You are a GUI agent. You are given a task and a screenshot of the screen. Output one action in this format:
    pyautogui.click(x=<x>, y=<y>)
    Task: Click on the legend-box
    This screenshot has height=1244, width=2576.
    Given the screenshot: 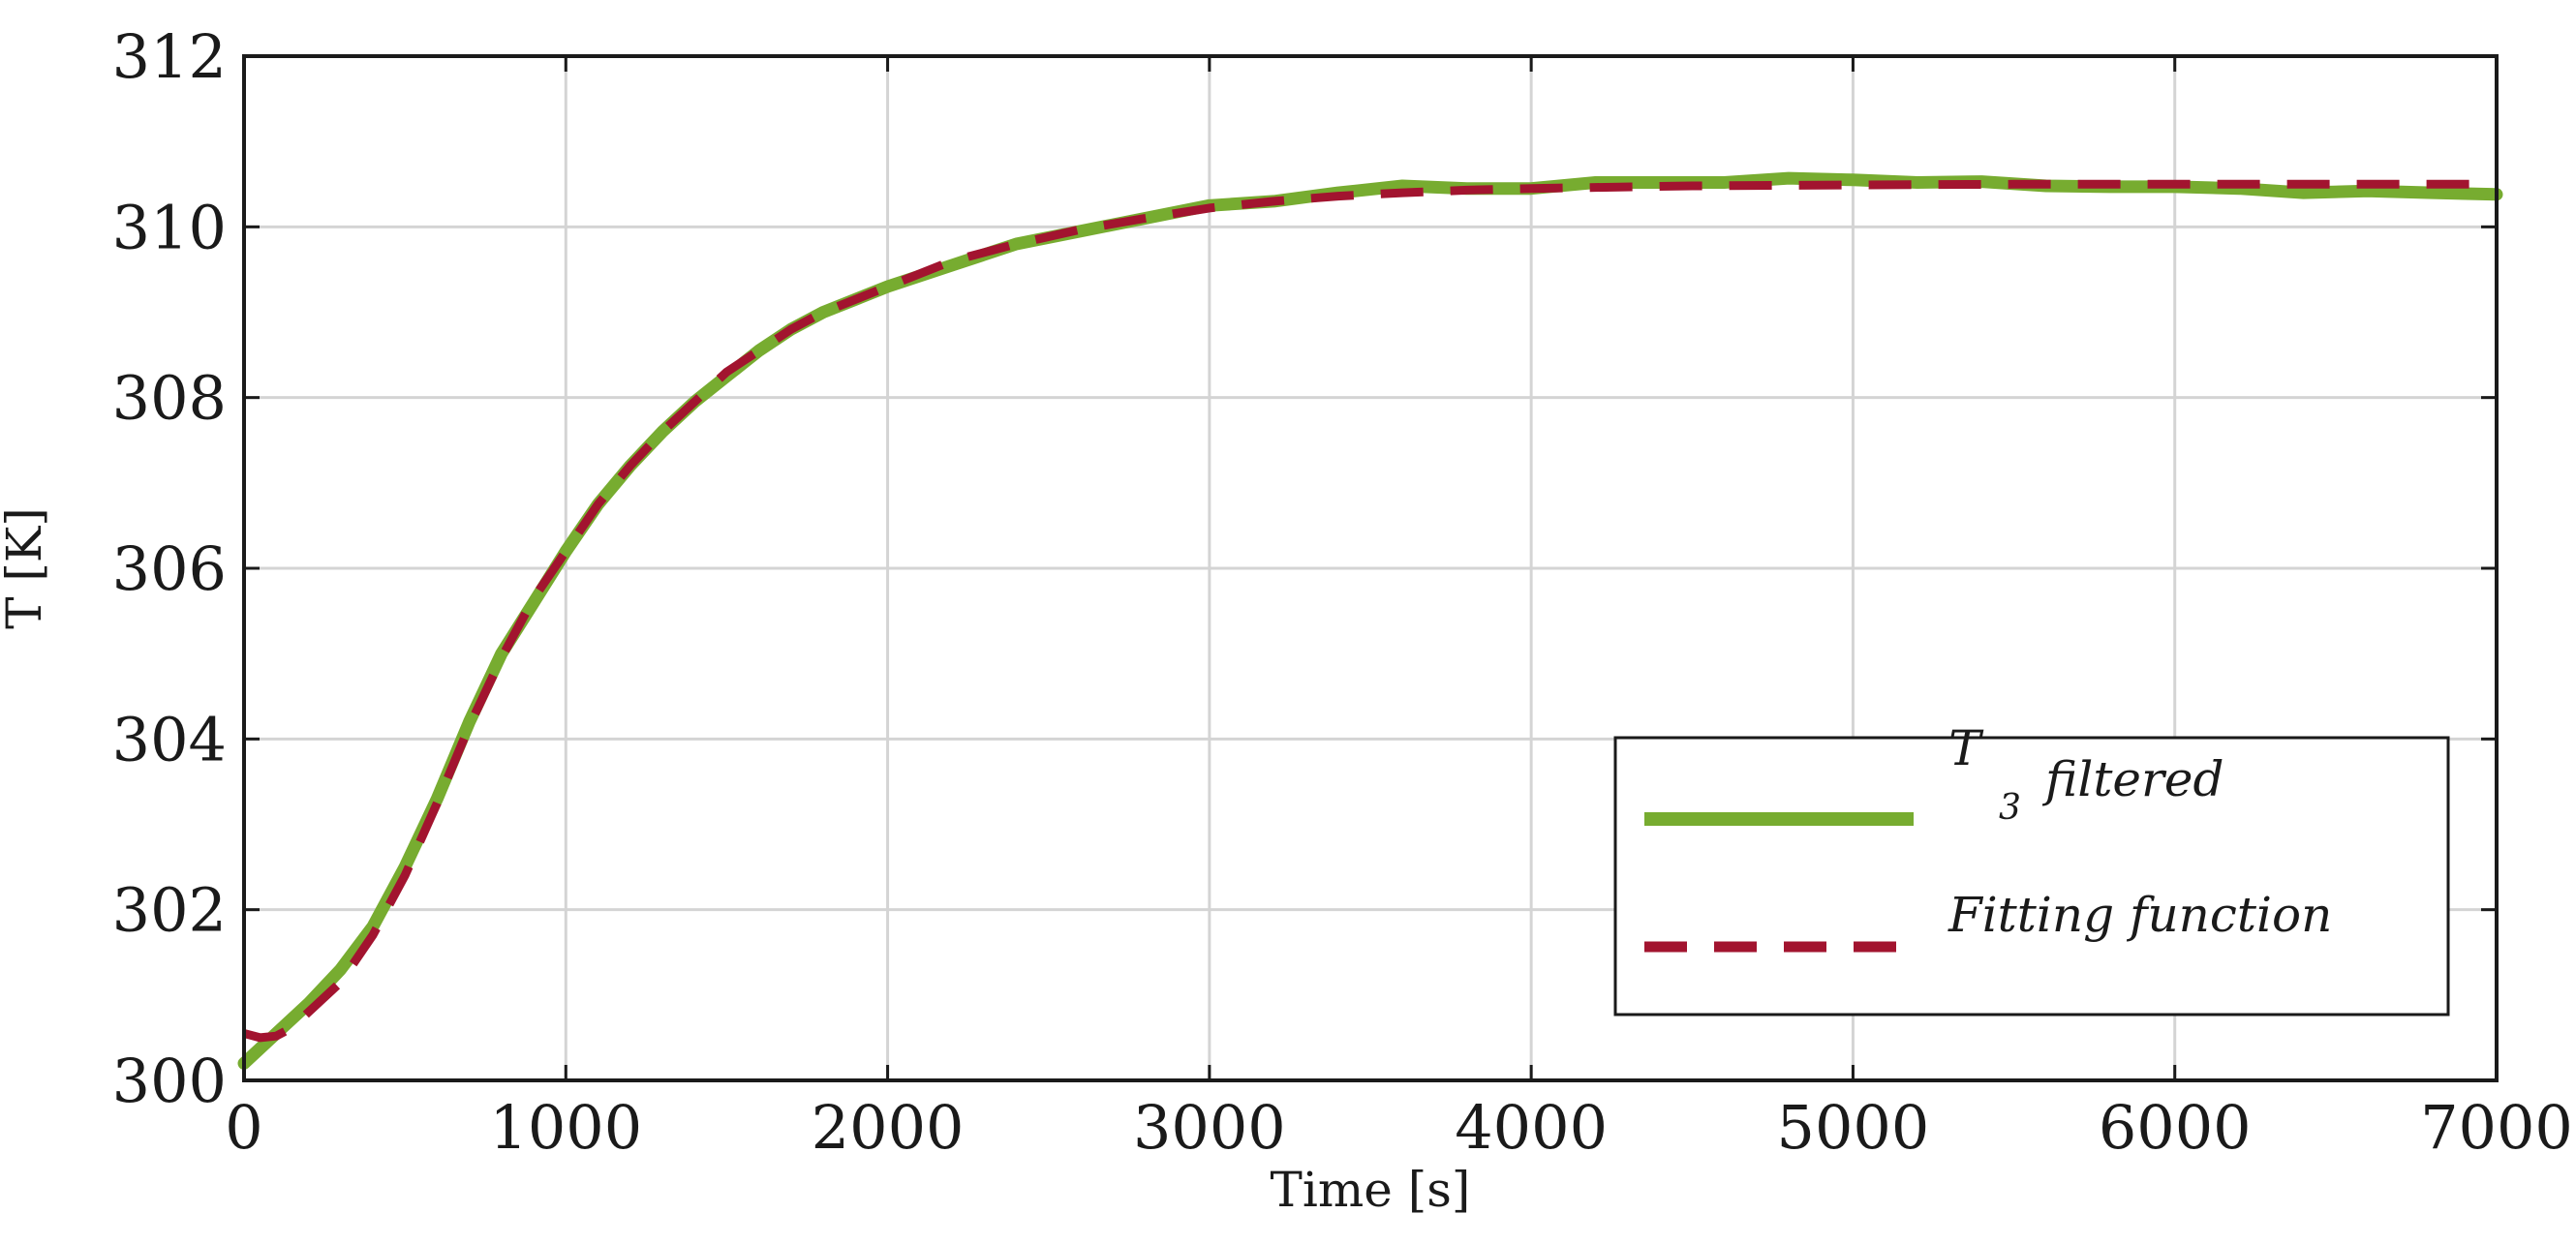 What is the action you would take?
    pyautogui.click(x=2031, y=876)
    